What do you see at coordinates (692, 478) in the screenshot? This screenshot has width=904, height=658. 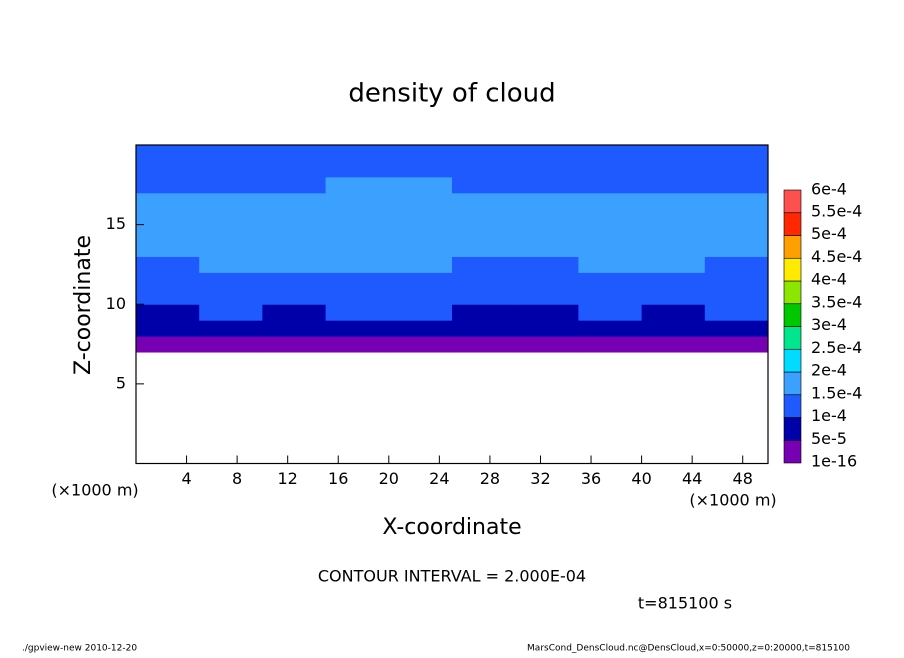 I see `x-tick-label: 44` at bounding box center [692, 478].